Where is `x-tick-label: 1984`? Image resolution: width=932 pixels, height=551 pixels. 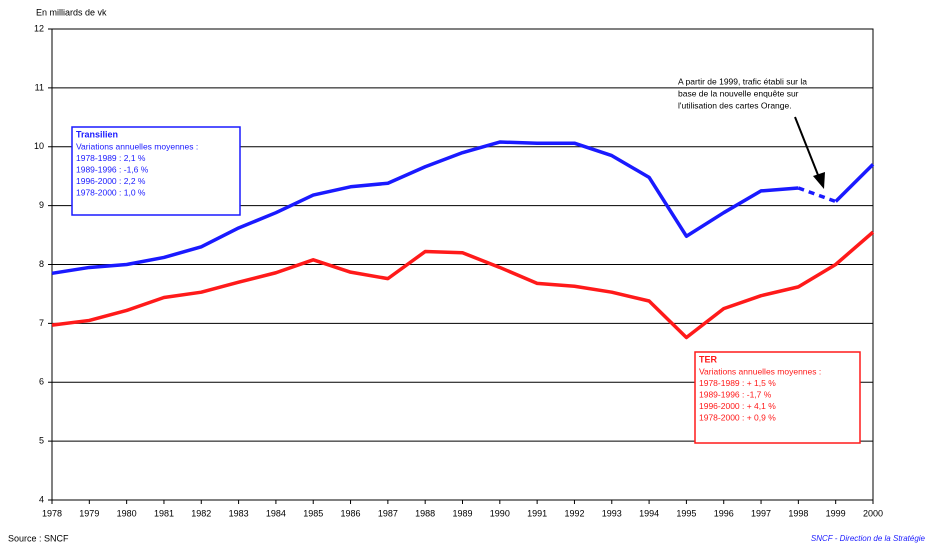 x-tick-label: 1984 is located at coordinates (276, 513).